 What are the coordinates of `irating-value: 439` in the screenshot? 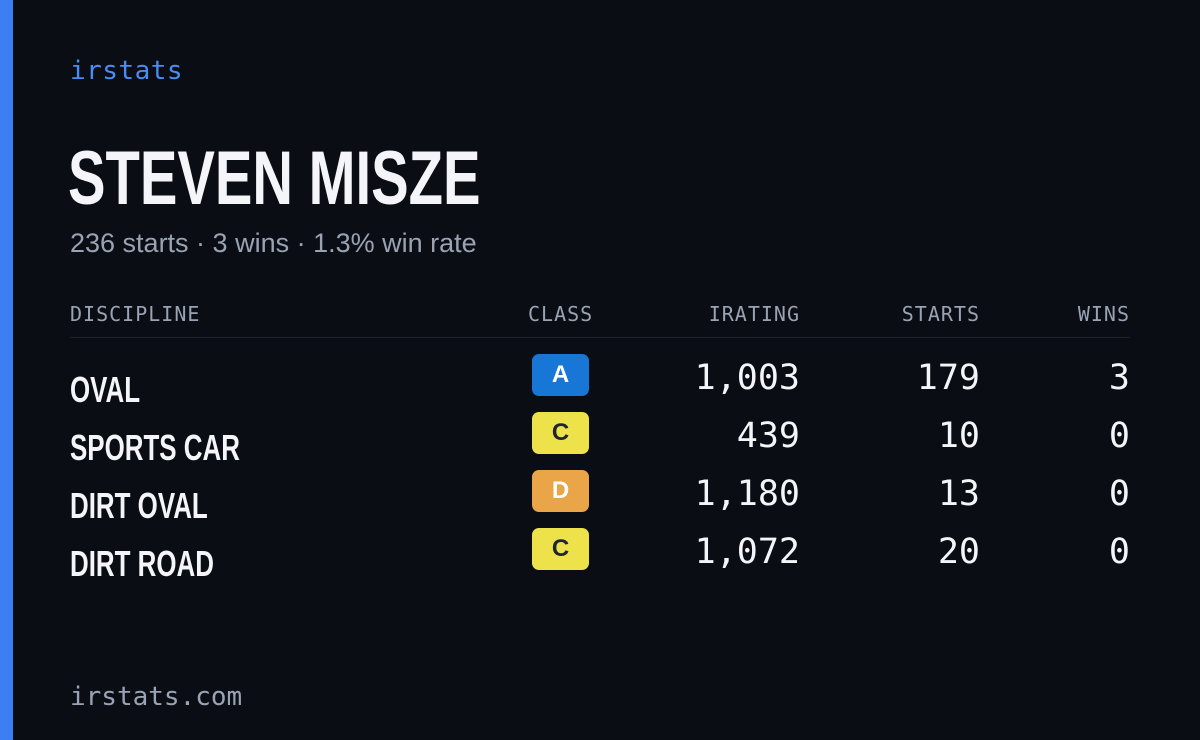 It's located at (768, 436).